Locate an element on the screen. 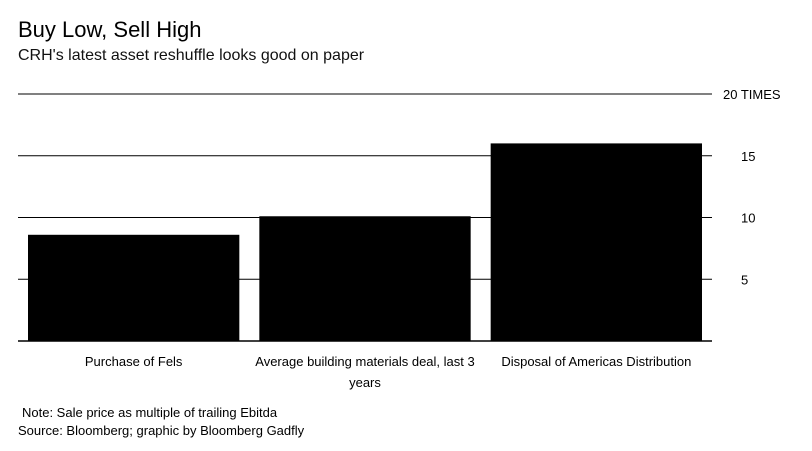  y-tick-label: 20 TIMES is located at coordinates (752, 94).